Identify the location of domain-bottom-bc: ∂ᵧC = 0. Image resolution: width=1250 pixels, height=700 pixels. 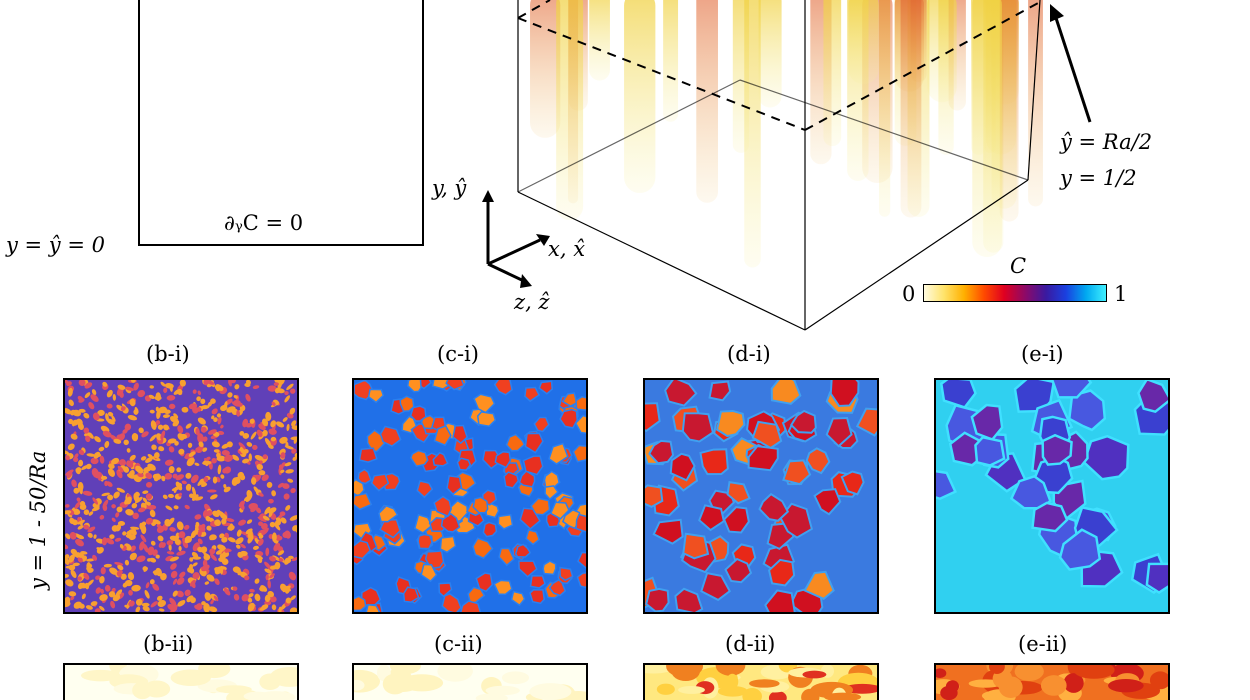
(264, 223).